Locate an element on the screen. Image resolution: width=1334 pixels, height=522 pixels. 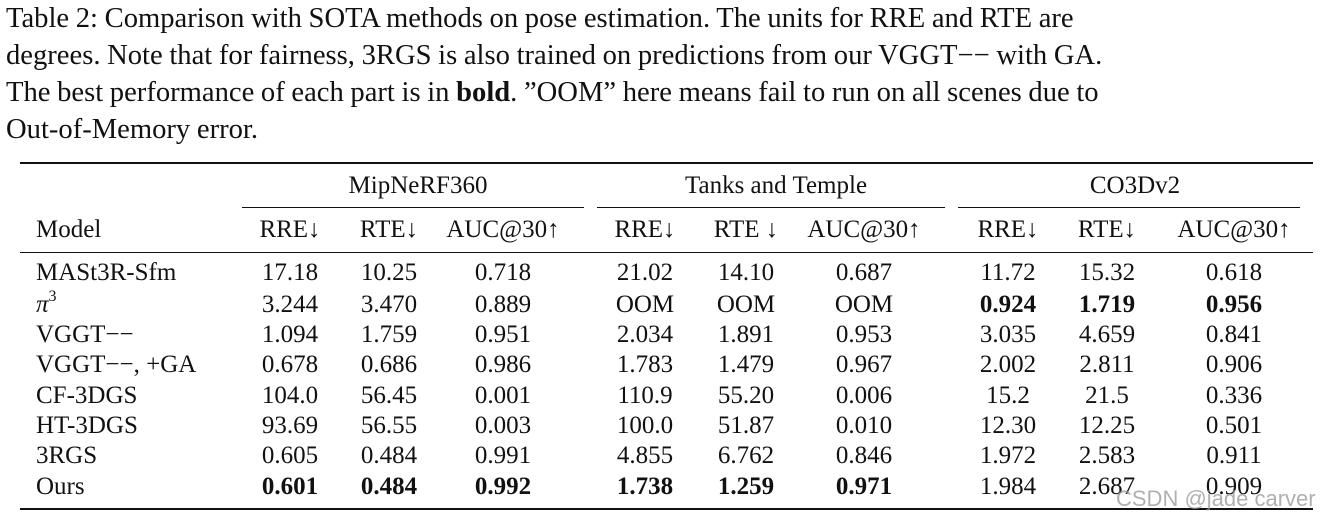
table-cell: 1.479 is located at coordinates (746, 364).